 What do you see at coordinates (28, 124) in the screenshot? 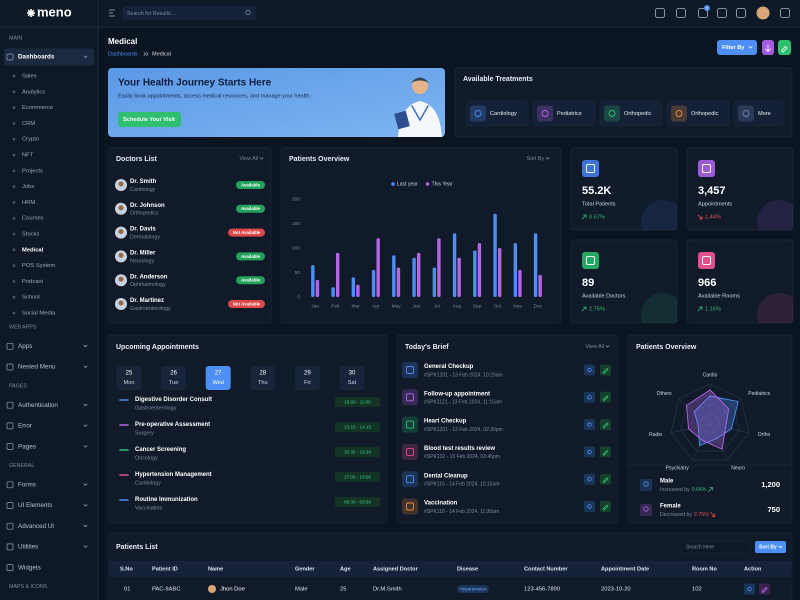
I see `nav-subitem: CRM` at bounding box center [28, 124].